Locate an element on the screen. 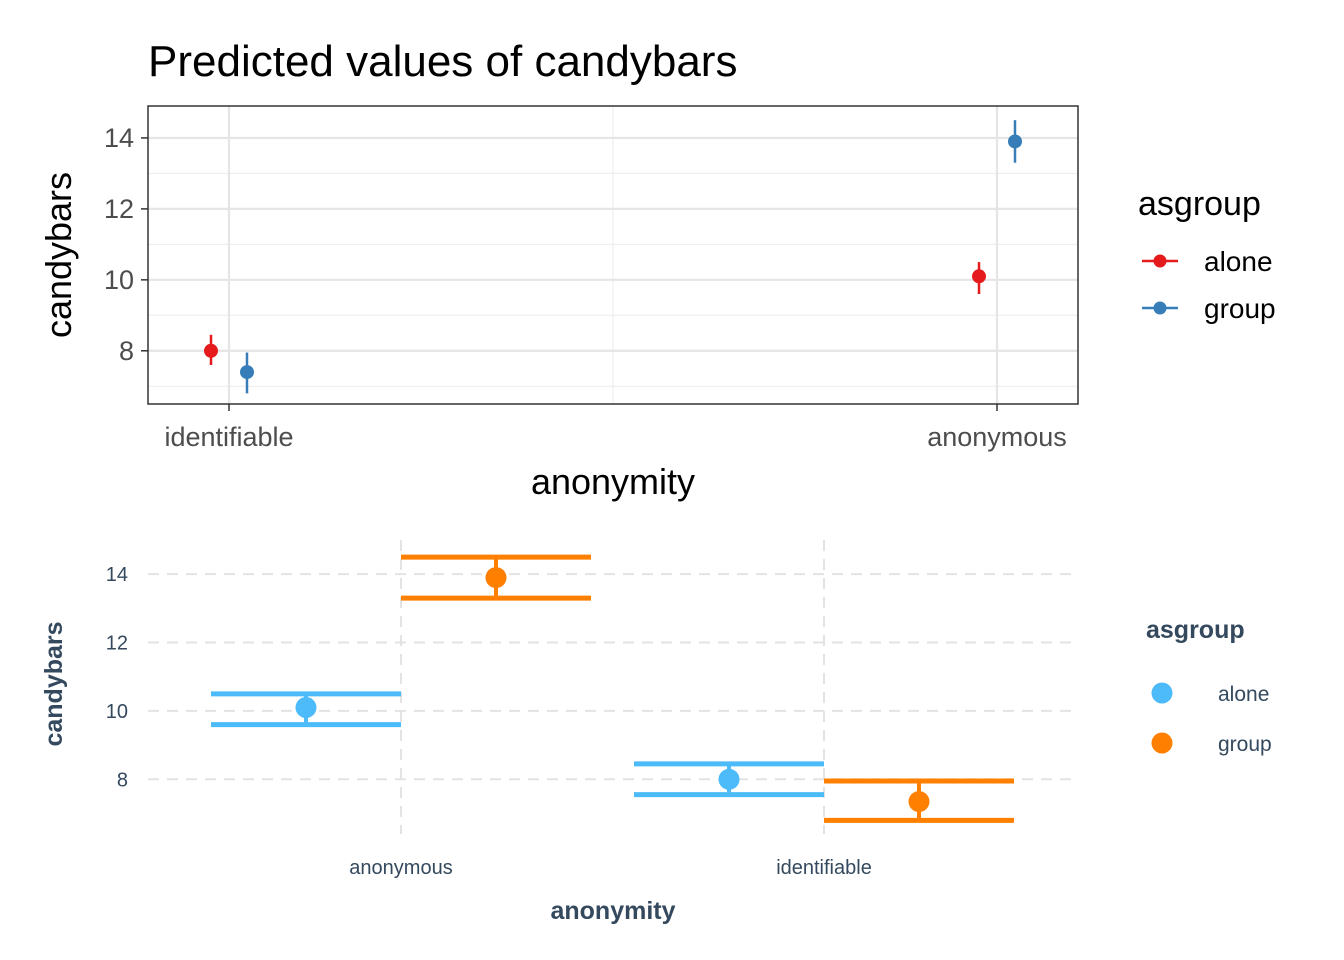 The image size is (1344, 960). chart-1-y-axis-title: candybars is located at coordinates (58, 255).